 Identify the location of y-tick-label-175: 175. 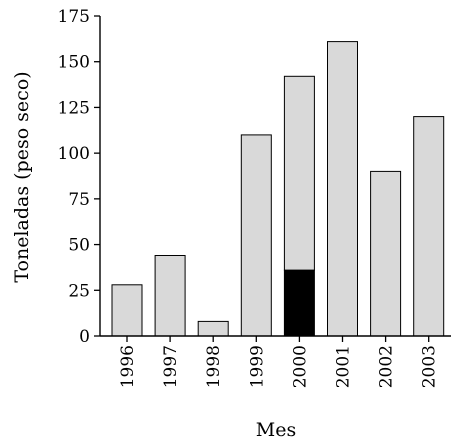
(74, 17).